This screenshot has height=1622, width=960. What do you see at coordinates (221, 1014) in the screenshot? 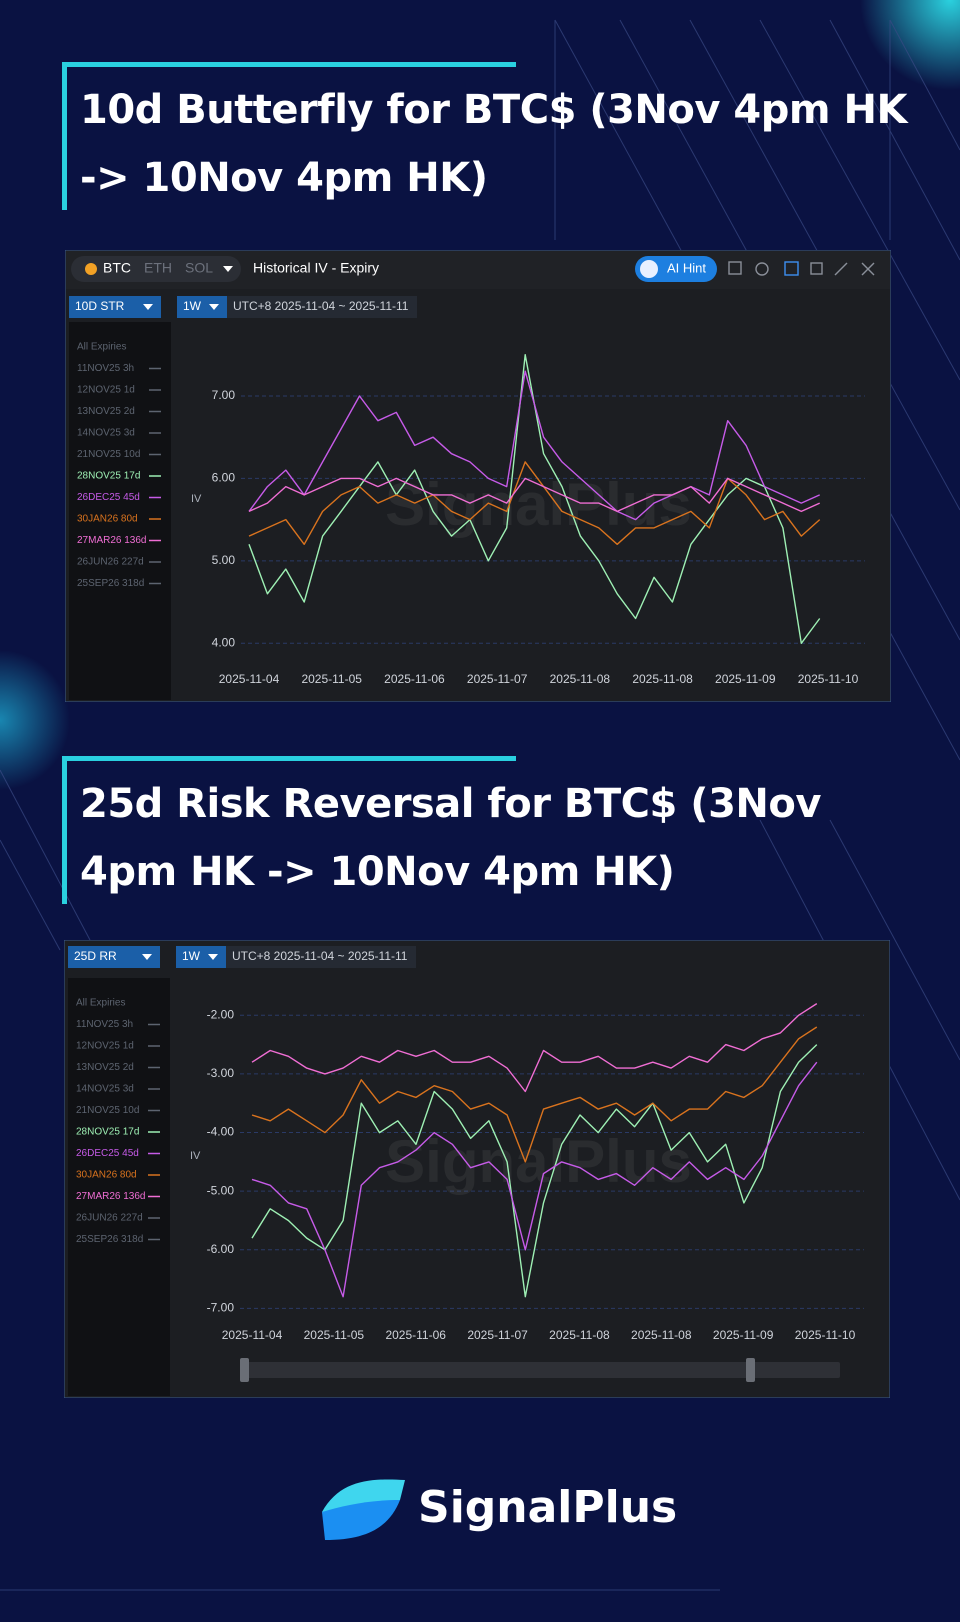
I see `y-tick-label: -2.00` at bounding box center [221, 1014].